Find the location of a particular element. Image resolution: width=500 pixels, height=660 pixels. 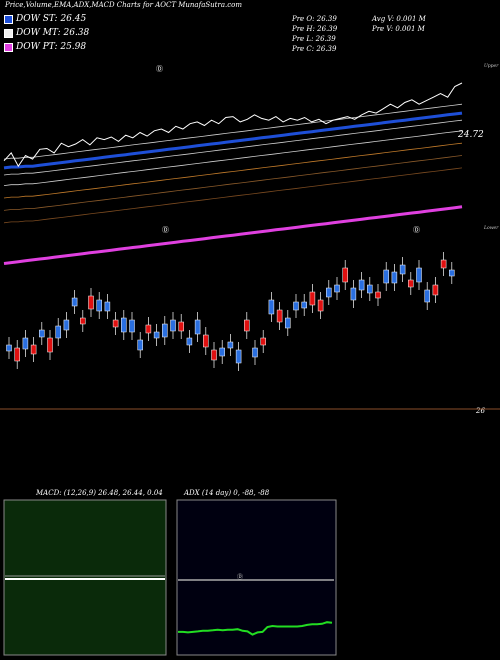

marker-top-icon: Ⓓ is located at coordinates (159, 69).